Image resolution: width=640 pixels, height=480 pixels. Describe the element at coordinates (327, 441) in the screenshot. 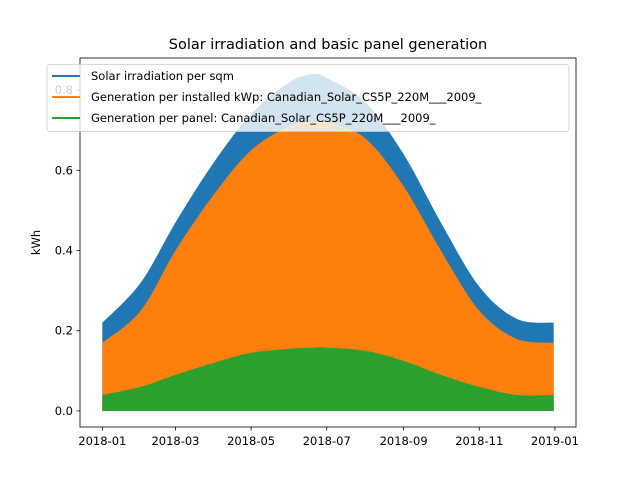

I see `x-tick-label: 2018-07` at that location.